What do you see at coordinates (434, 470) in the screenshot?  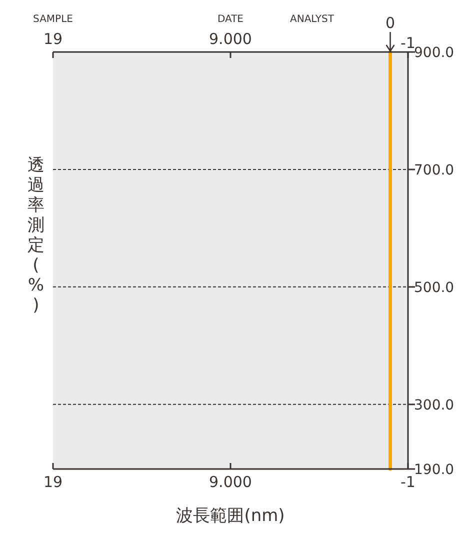 I see `y-tick-label: 190.0` at bounding box center [434, 470].